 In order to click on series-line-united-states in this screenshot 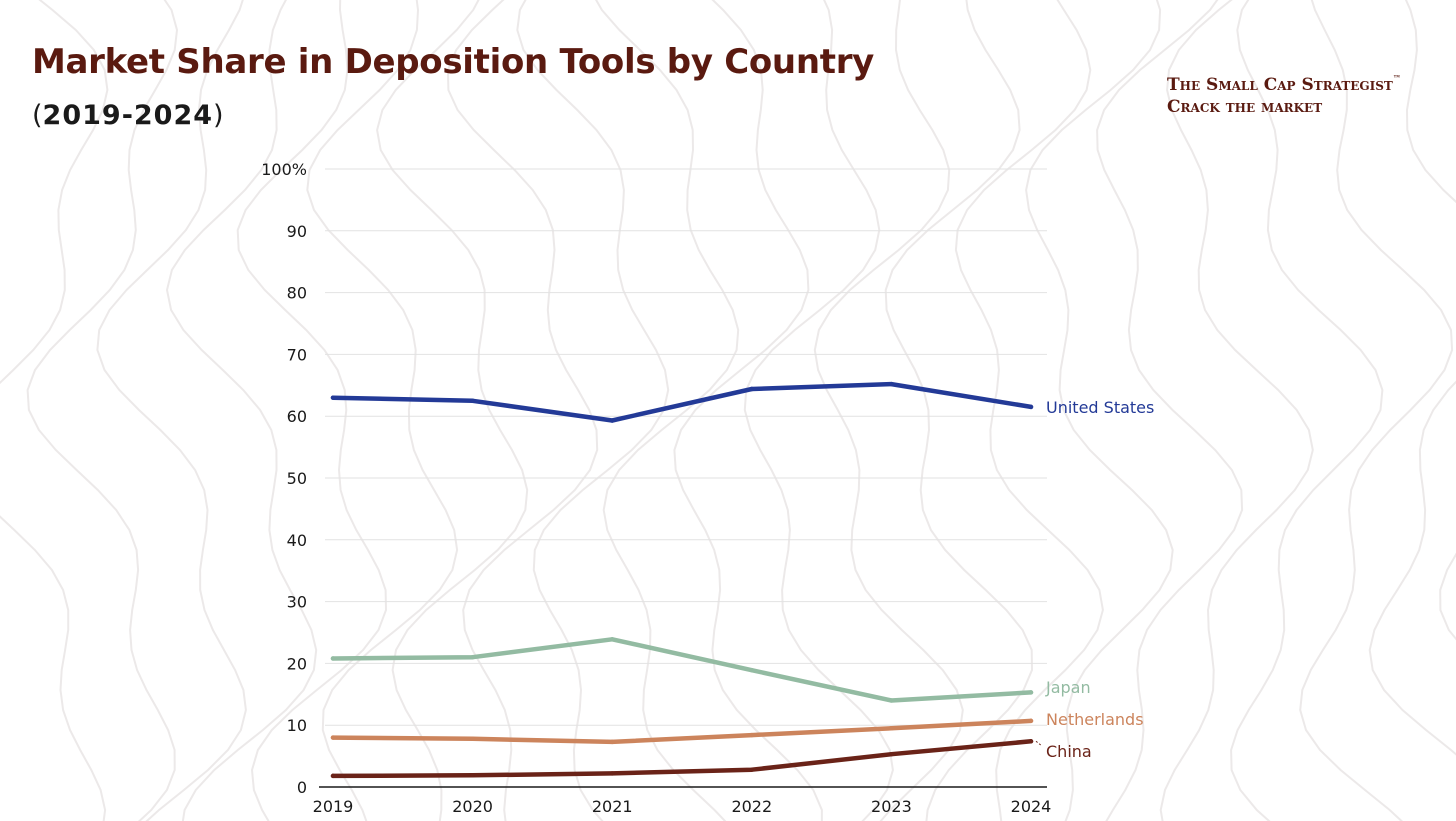, I will do `click(682, 402)`.